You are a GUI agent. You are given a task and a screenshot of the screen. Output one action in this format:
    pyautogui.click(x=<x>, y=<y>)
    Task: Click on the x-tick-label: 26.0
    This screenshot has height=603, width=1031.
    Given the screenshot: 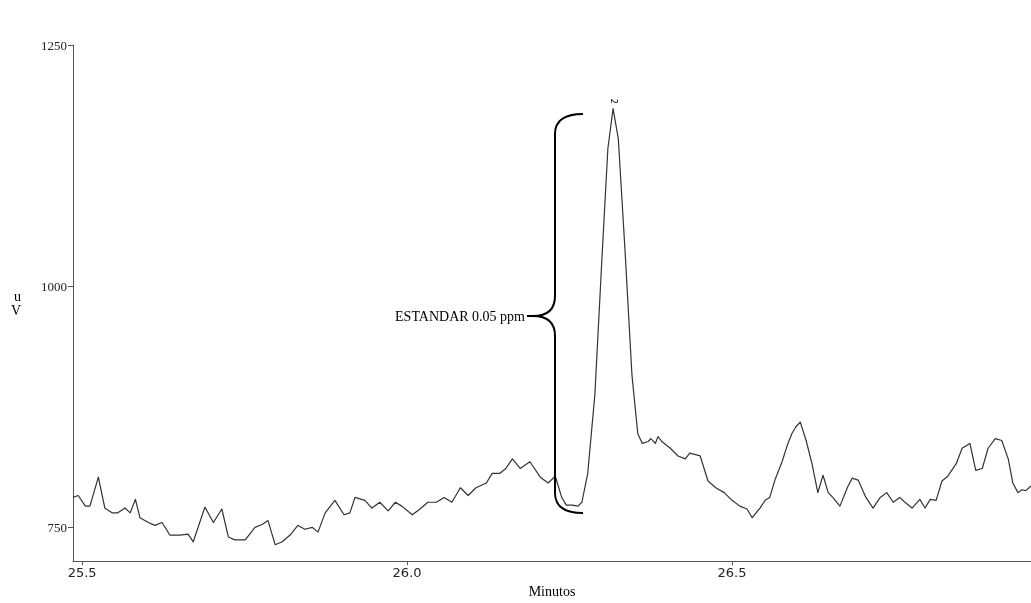 What is the action you would take?
    pyautogui.click(x=407, y=573)
    